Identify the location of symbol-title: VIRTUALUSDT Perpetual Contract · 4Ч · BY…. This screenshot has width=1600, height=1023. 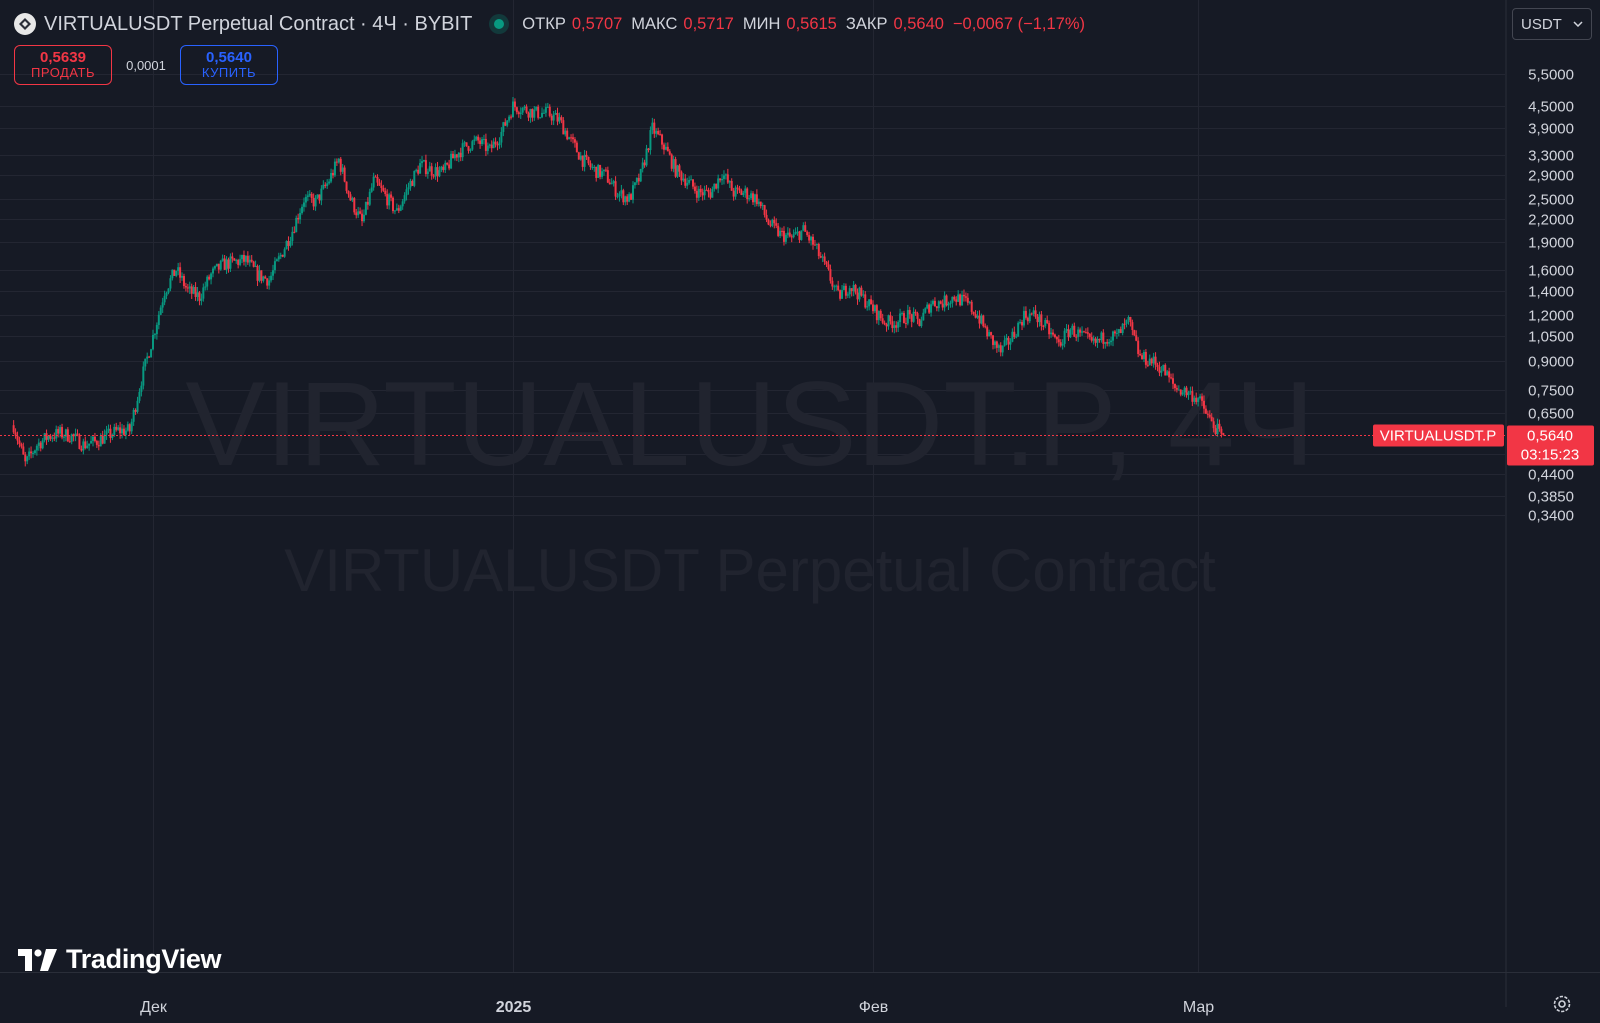
(258, 23).